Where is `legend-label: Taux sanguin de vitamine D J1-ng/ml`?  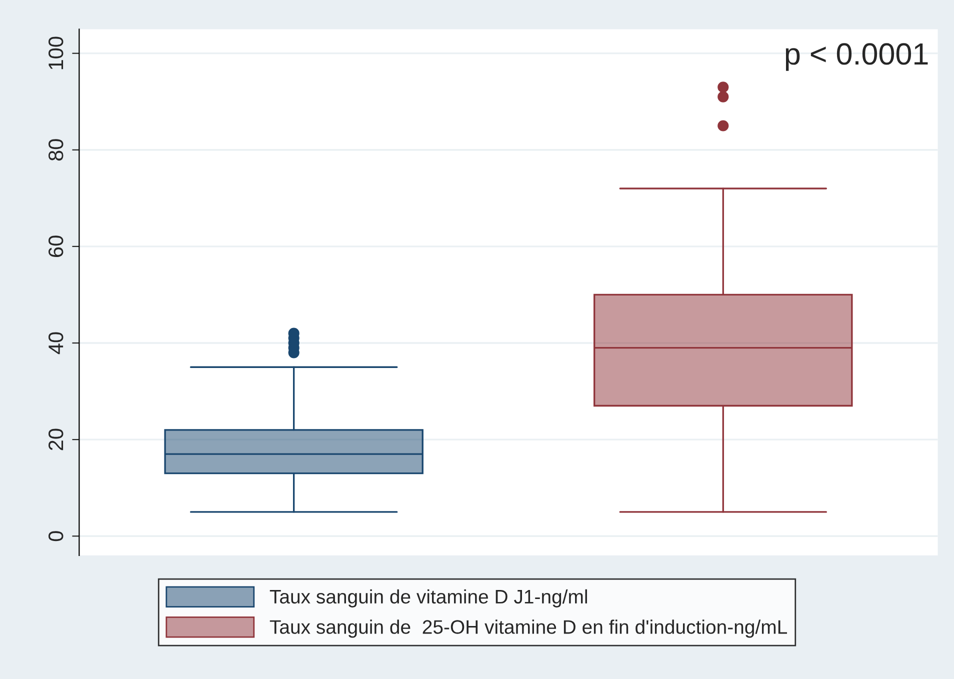
legend-label: Taux sanguin de vitamine D J1-ng/ml is located at coordinates (428, 598).